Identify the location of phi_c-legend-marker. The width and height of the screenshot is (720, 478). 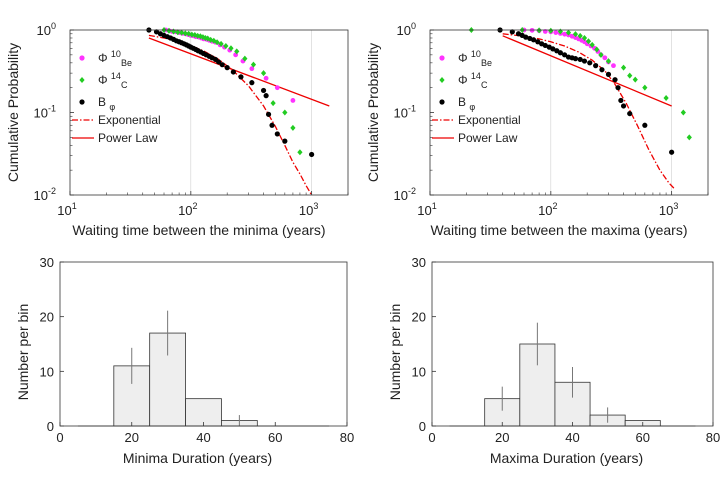
(82, 80).